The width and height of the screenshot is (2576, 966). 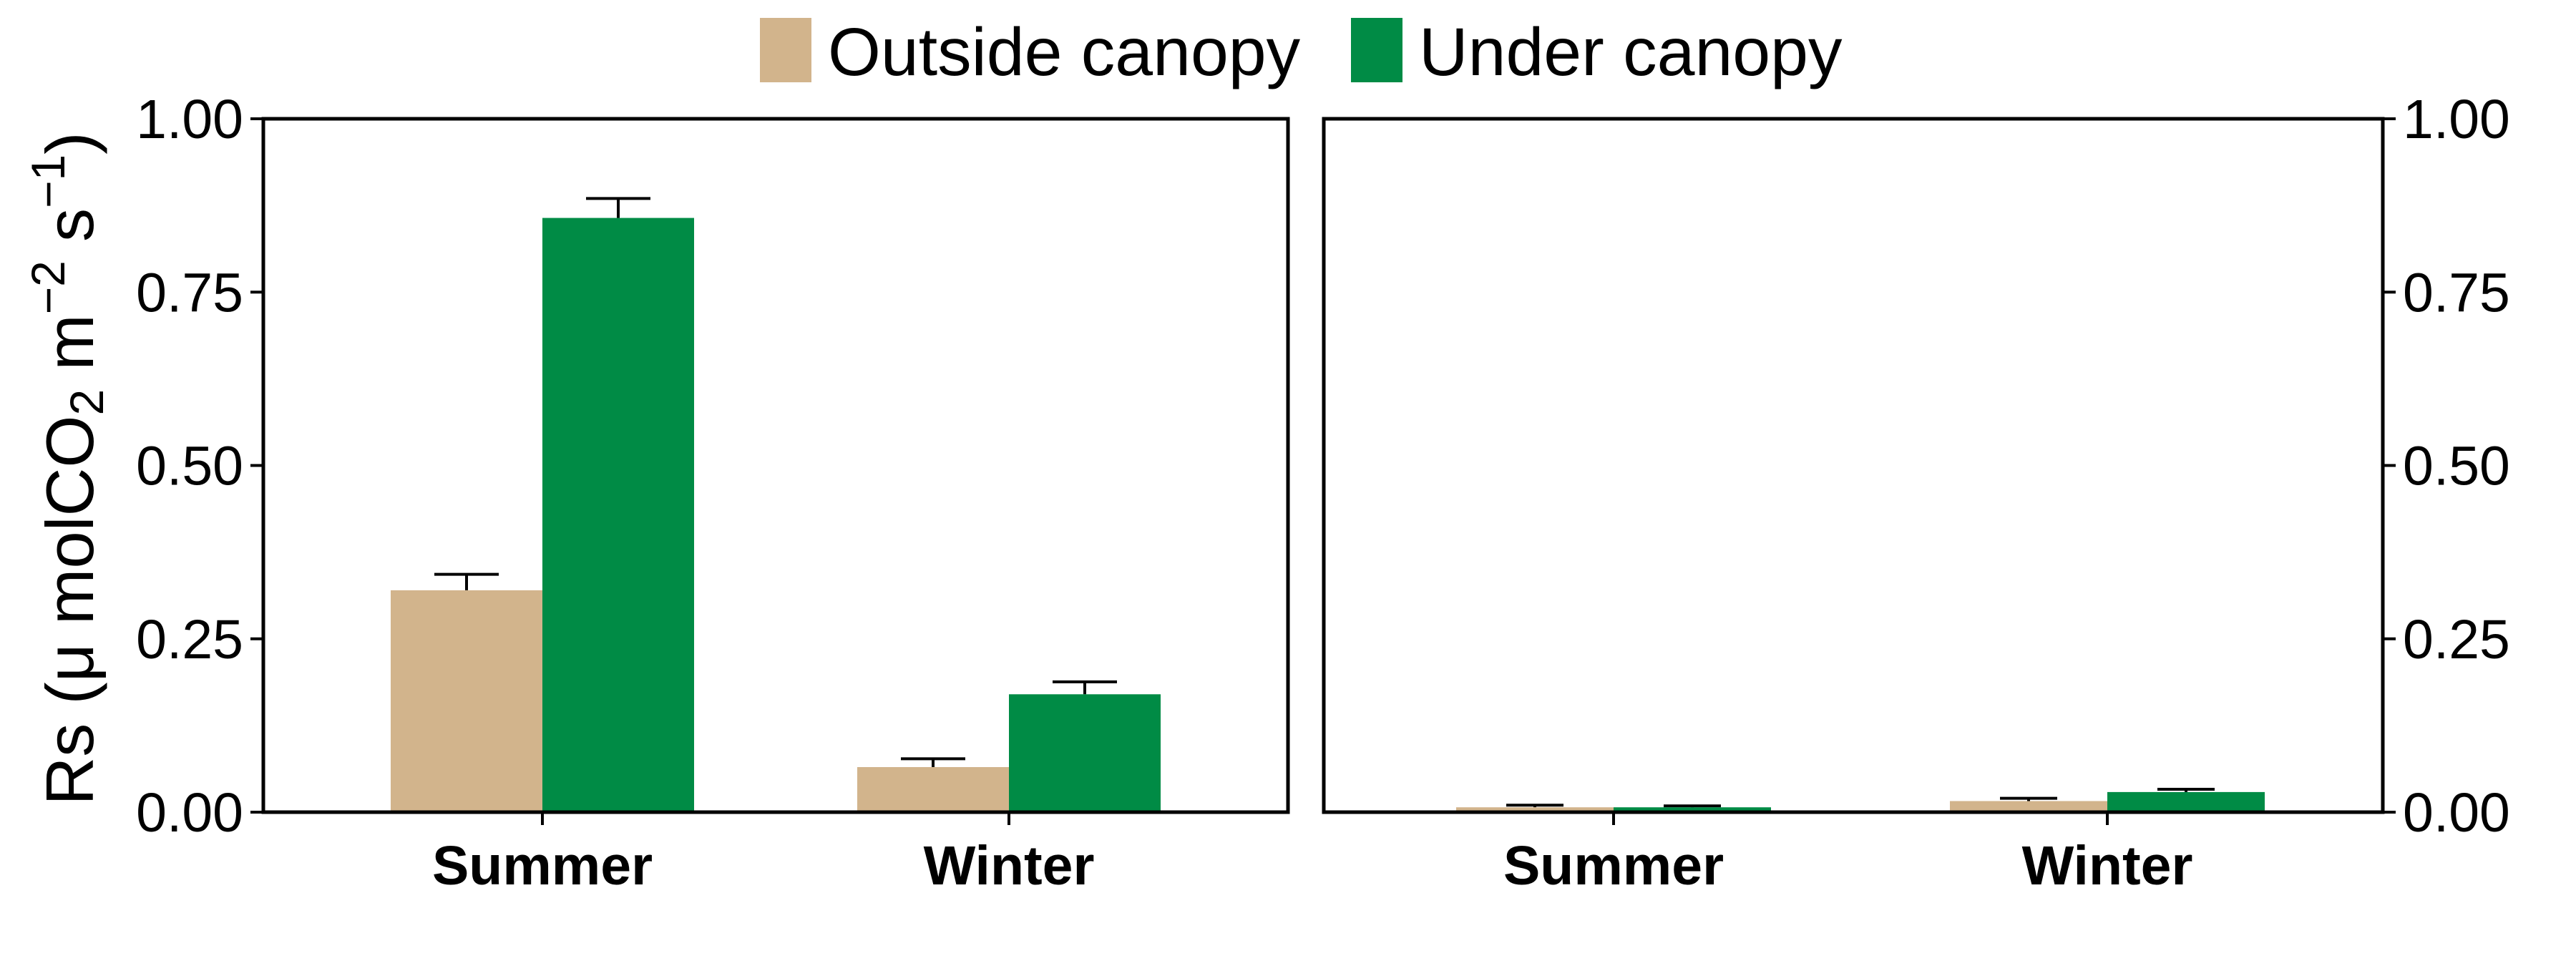 I want to click on legend-swatch-outside-canopy, so click(x=785, y=50).